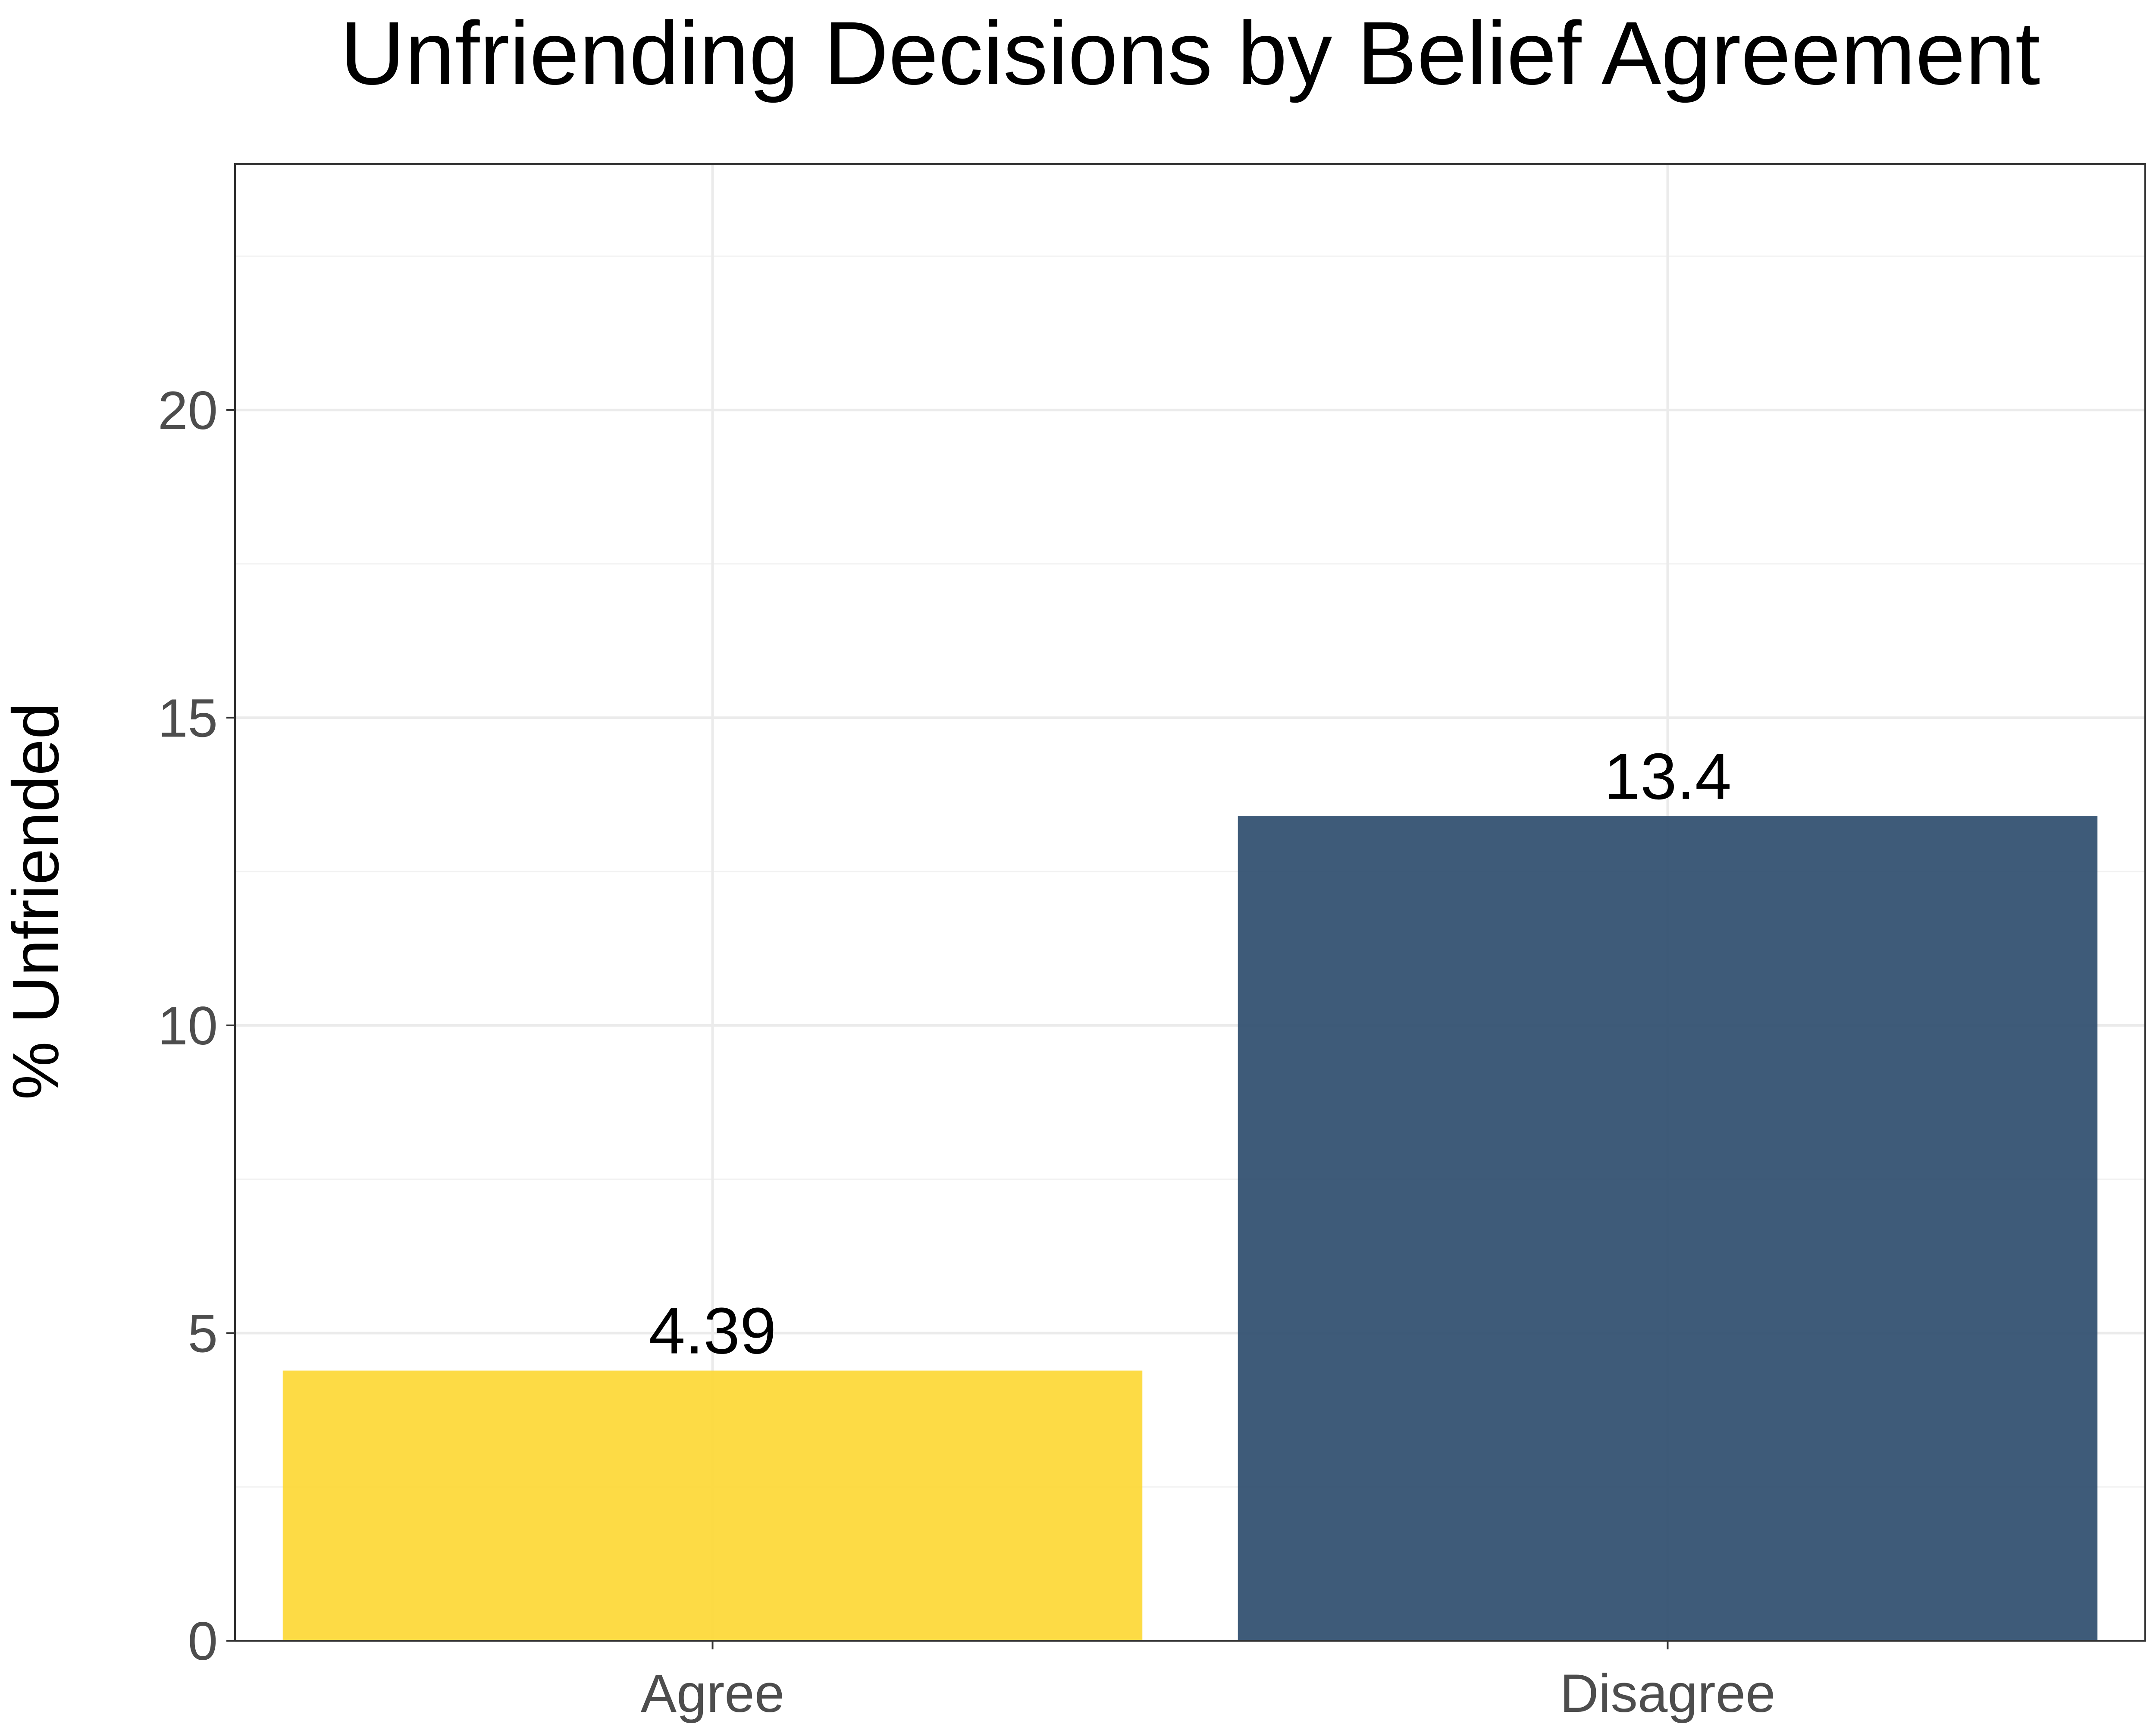  What do you see at coordinates (712, 1505) in the screenshot?
I see `bar-agree` at bounding box center [712, 1505].